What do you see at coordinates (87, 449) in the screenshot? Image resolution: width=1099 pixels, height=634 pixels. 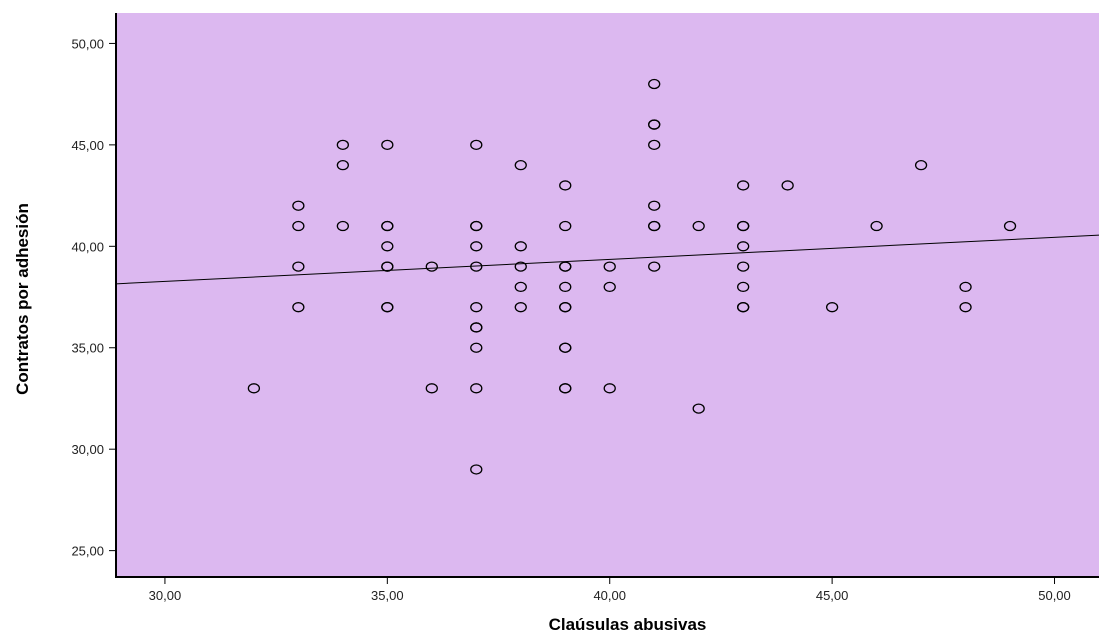 I see `y-tick-label: 30,00` at bounding box center [87, 449].